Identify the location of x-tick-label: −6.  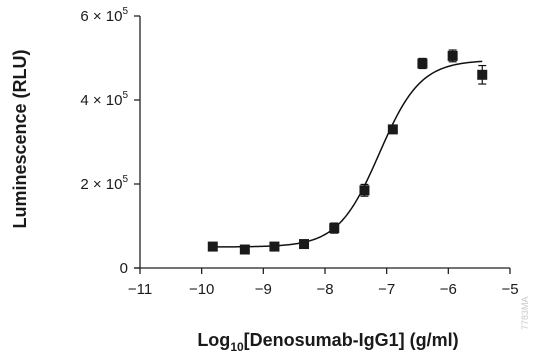
(448, 289).